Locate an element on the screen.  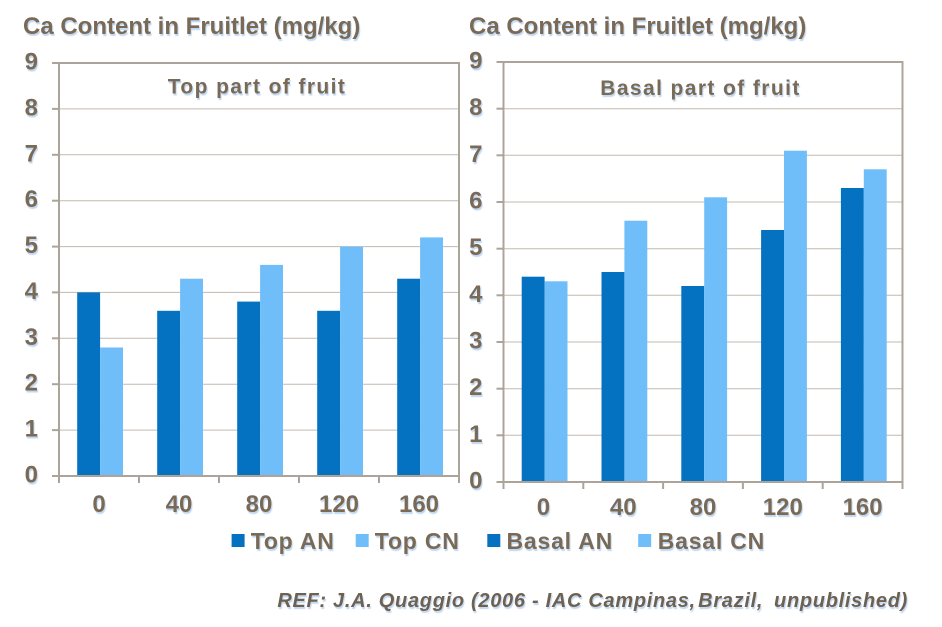
svg-text: Top part of fruit is located at coordinates (257, 87).